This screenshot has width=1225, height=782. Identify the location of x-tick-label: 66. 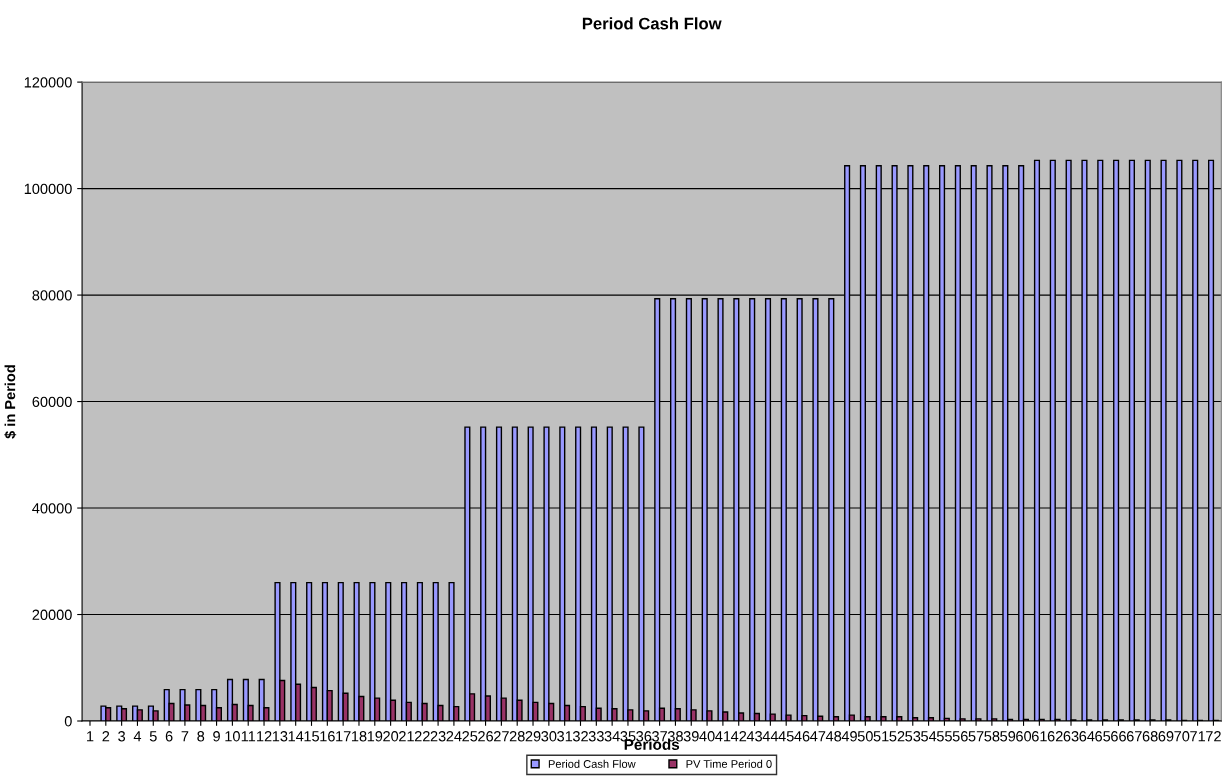
(1118, 736).